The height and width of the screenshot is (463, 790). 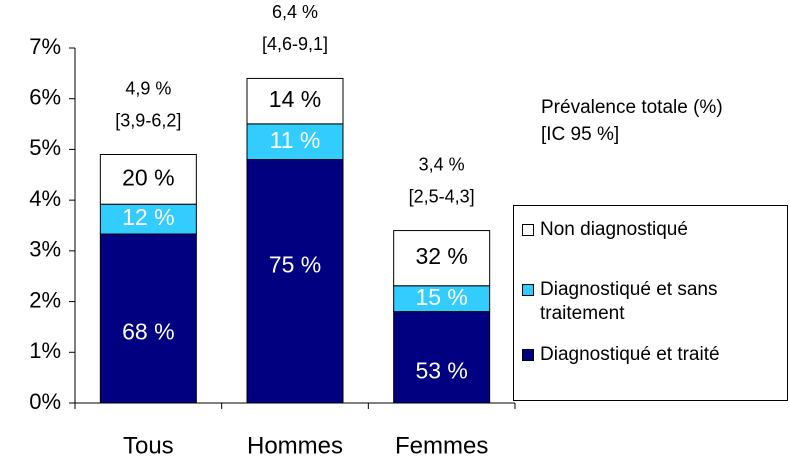 What do you see at coordinates (148, 445) in the screenshot?
I see `x-tick-label: Tous` at bounding box center [148, 445].